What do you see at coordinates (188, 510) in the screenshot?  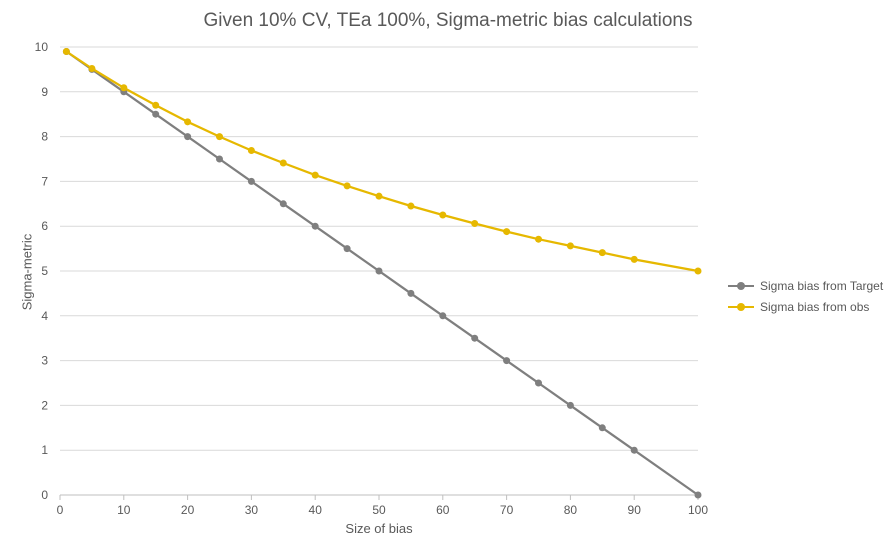 I see `x-tick-label-20: 20` at bounding box center [188, 510].